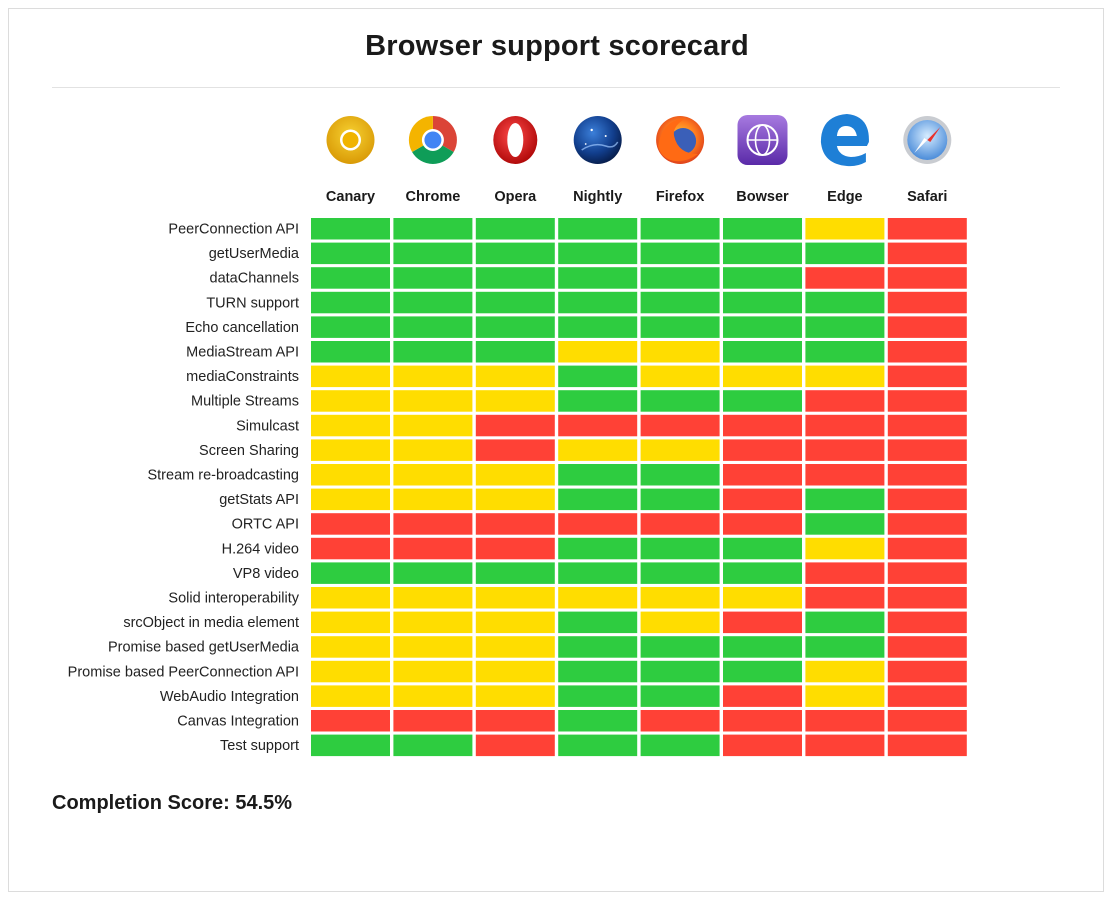 Image resolution: width=1114 pixels, height=900 pixels. Describe the element at coordinates (762, 140) in the screenshot. I see `bowser-icon` at that location.